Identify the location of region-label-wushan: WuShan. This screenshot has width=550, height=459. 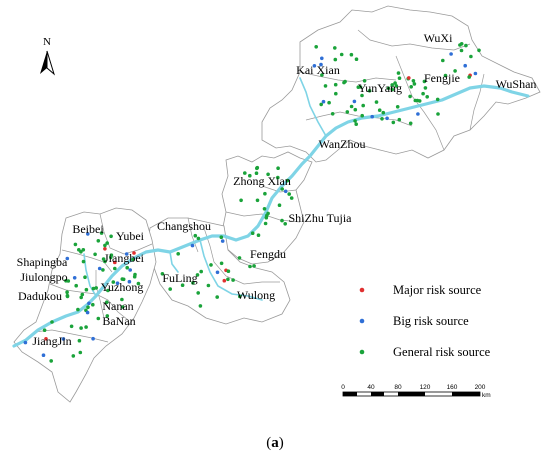
(516, 84).